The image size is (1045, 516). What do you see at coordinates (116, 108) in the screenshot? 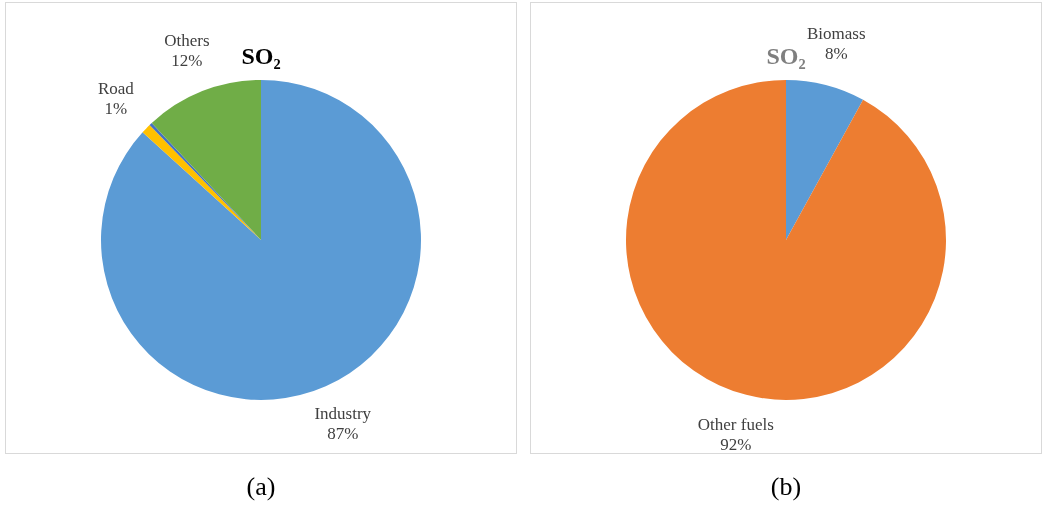
I see `data-label: 1%` at bounding box center [116, 108].